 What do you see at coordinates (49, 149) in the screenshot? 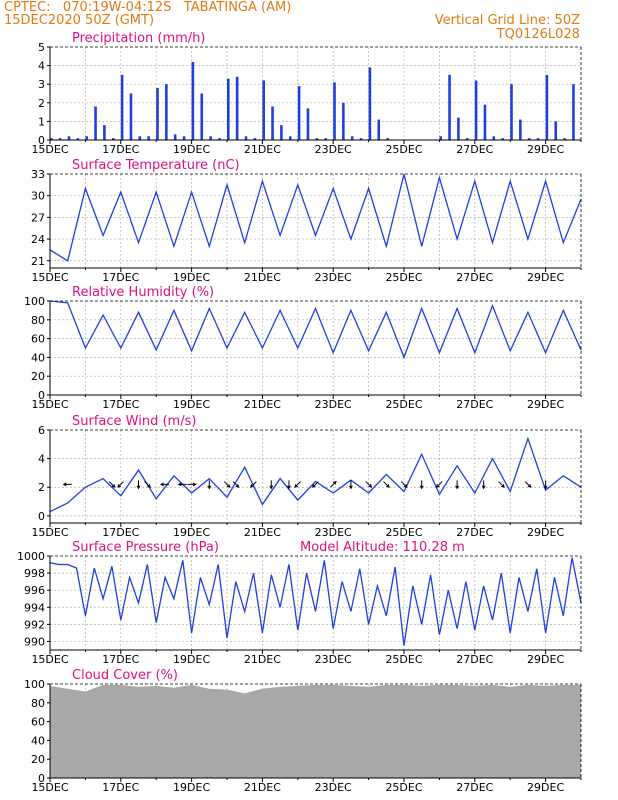
I see `precip-xtick-label: 15DEC` at bounding box center [49, 149].